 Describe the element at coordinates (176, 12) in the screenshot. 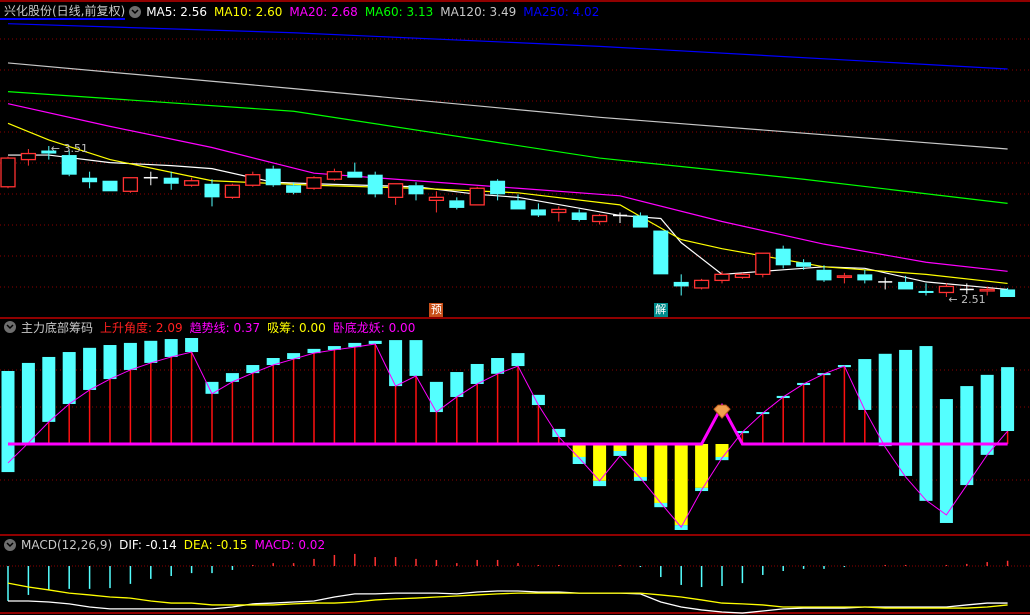

I see `ma-value-ma5-0: MA5: 2.56` at that location.